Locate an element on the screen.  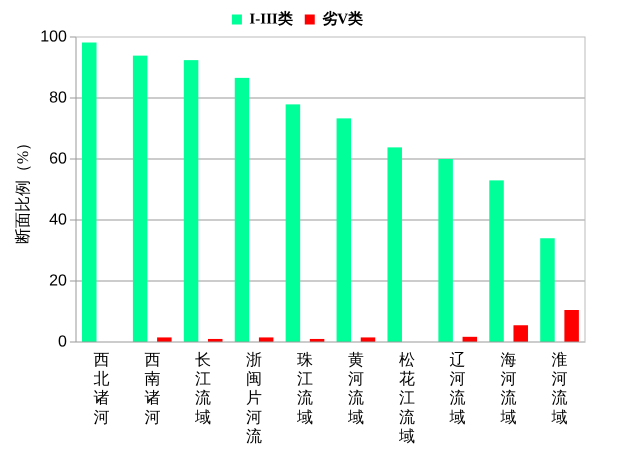
x-tick-label: 黄河流域 is located at coordinates (355, 388).